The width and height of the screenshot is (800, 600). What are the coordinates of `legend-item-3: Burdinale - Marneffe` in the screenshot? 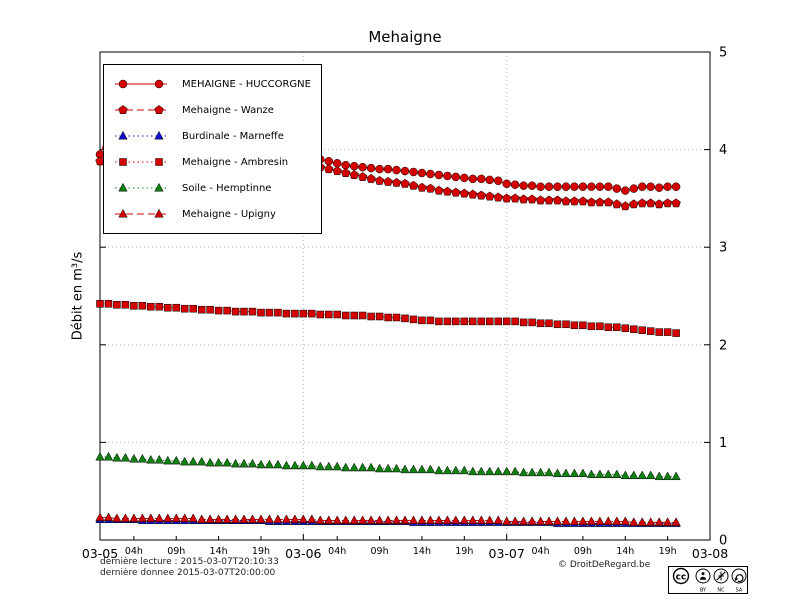 It's located at (211, 136).